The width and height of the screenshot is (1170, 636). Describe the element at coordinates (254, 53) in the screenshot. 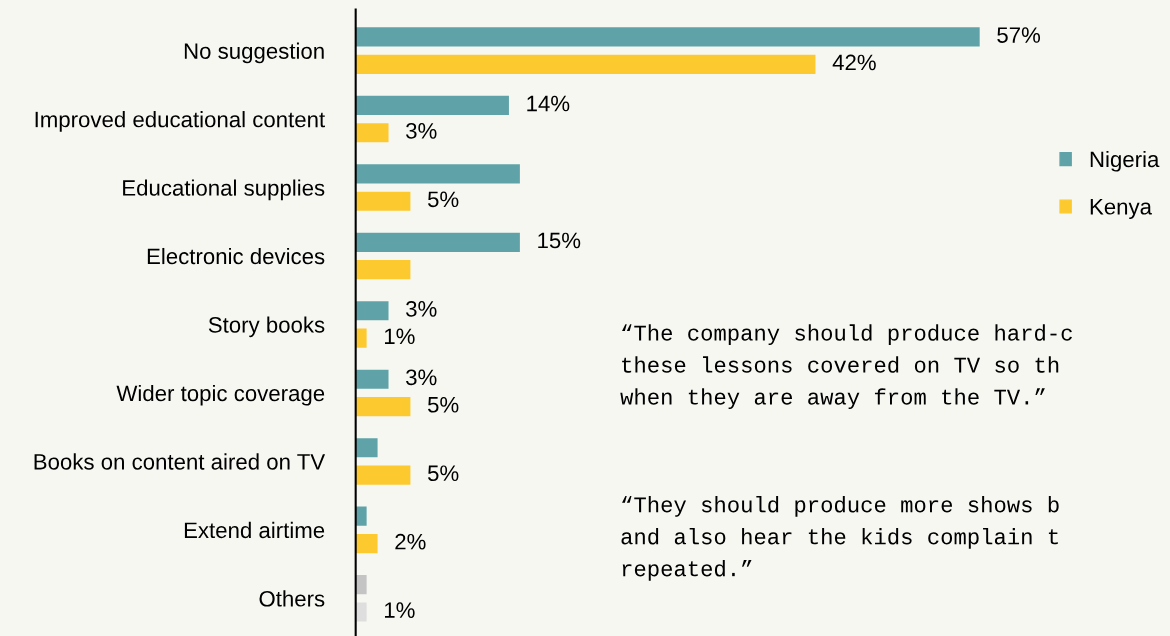

I see `y-tick-label: No suggestion` at that location.